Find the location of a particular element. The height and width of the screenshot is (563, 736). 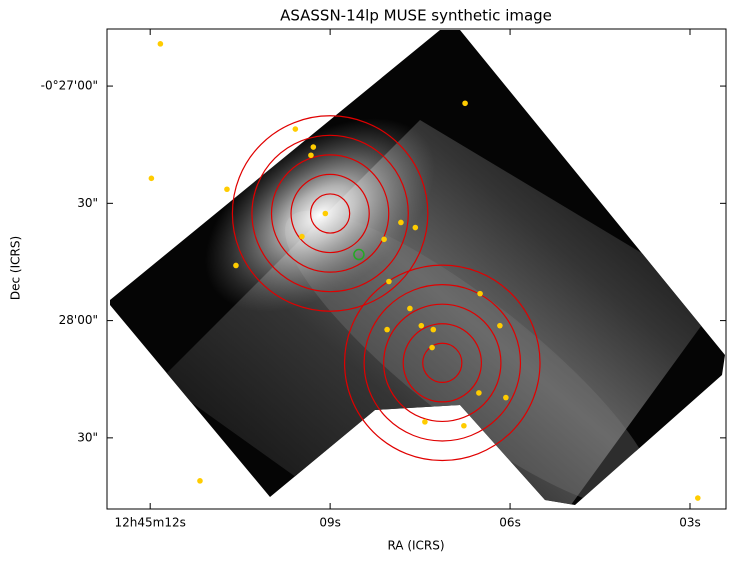

y-tick-label: 28'00" is located at coordinates (78, 320).